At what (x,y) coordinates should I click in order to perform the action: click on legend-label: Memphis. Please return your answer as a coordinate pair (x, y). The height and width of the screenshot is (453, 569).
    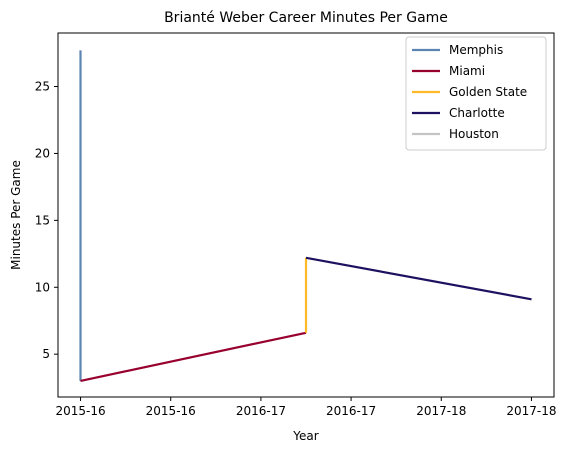
    Looking at the image, I should click on (476, 50).